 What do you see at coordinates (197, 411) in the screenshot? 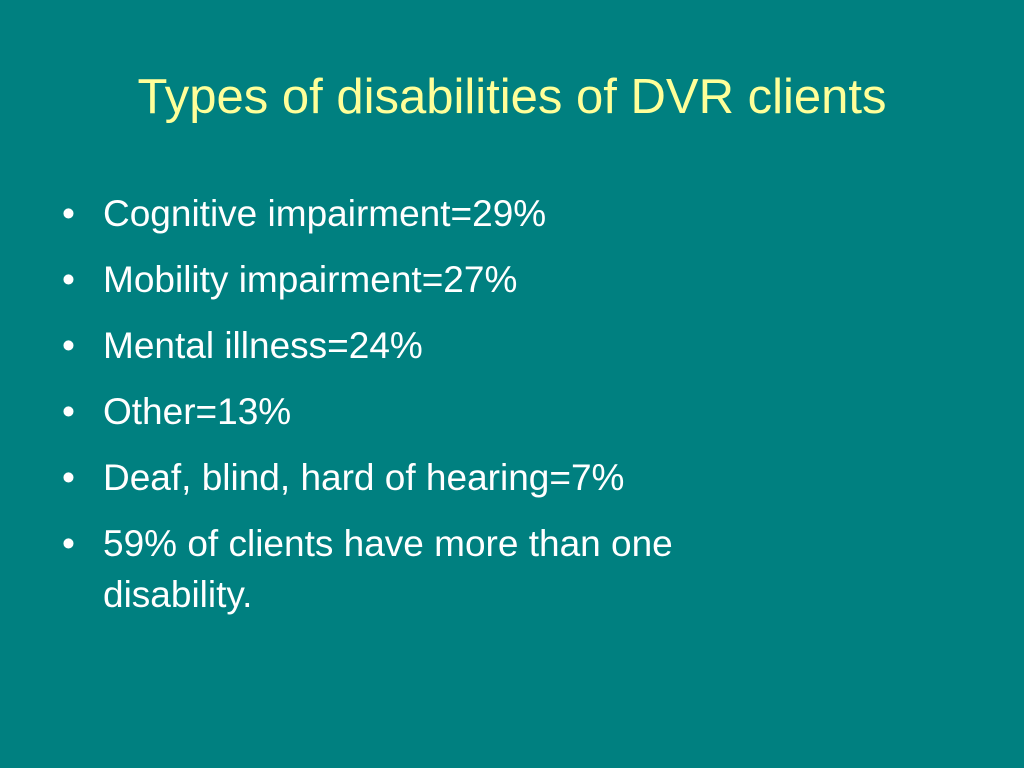
I see `bullet-text: Other=13%` at bounding box center [197, 411].